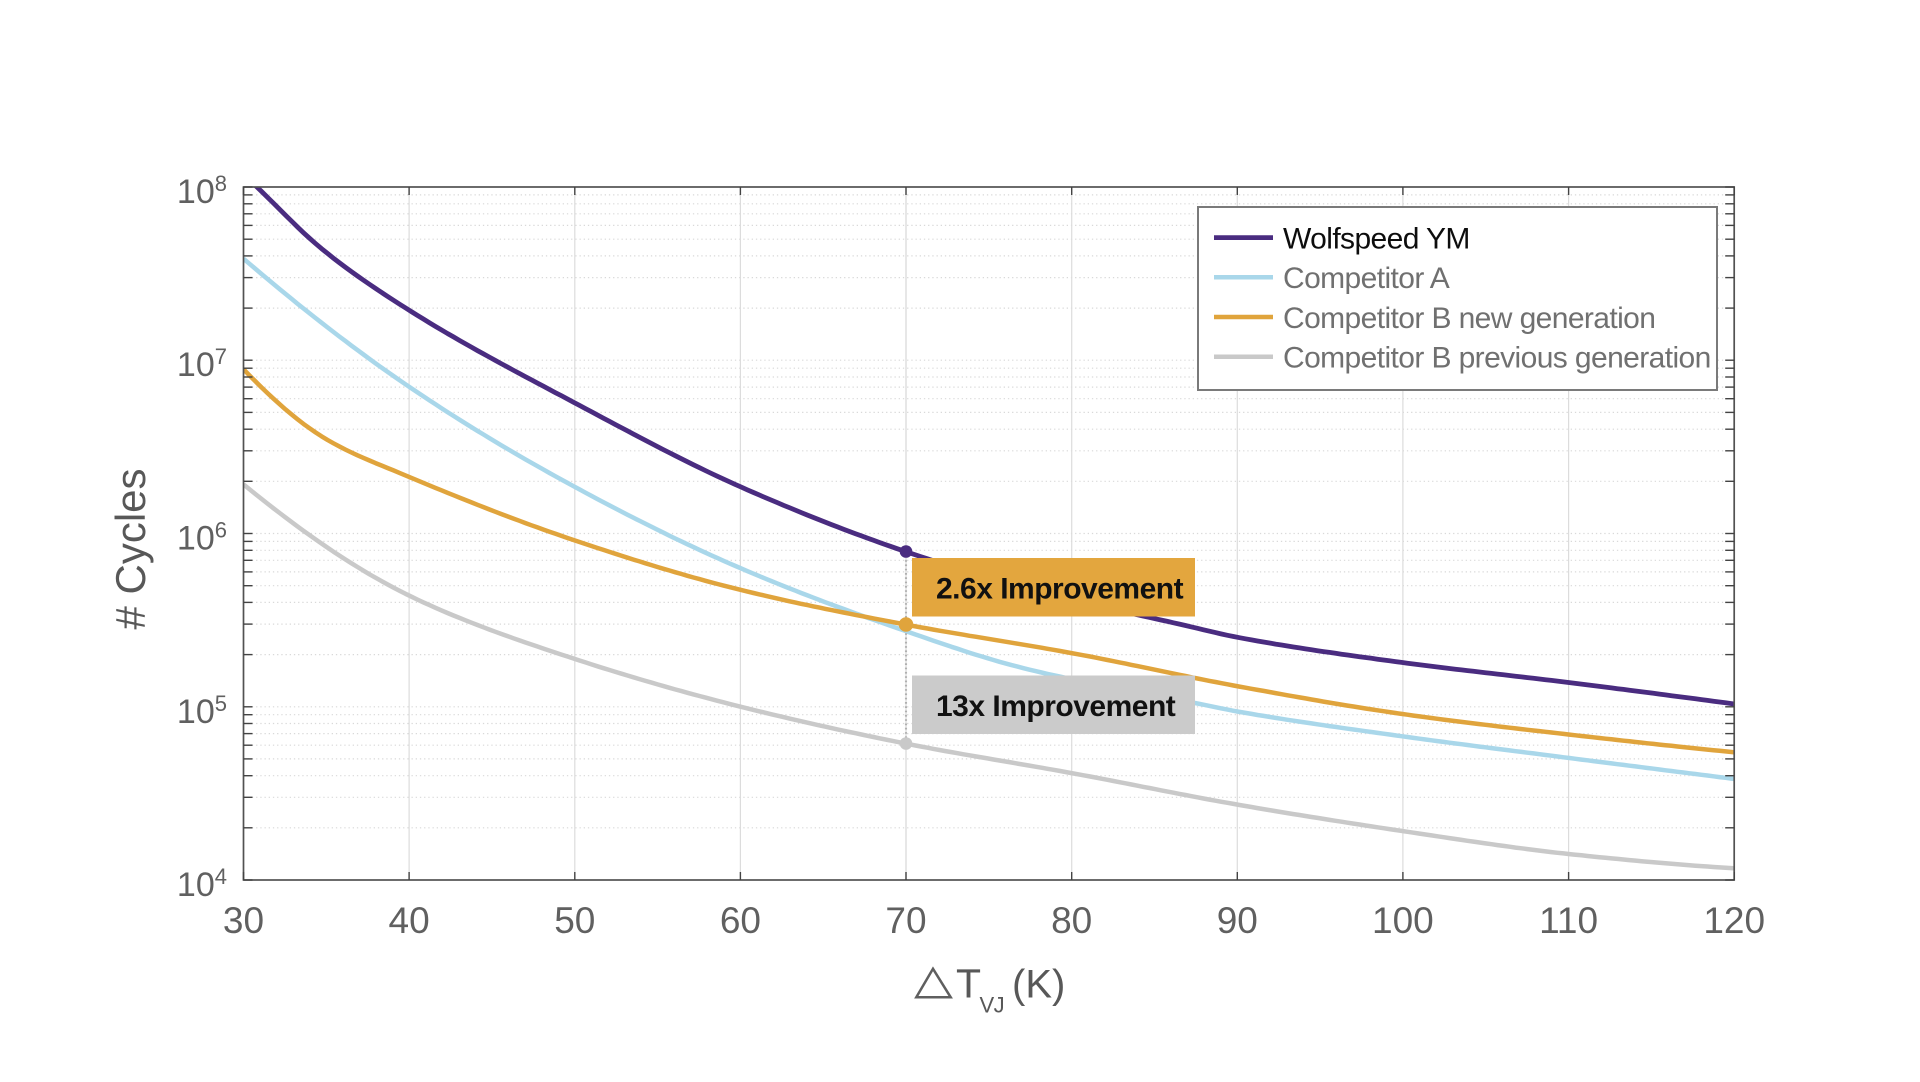  I want to click on svg-text: Competitor B new generation, so click(1469, 318).